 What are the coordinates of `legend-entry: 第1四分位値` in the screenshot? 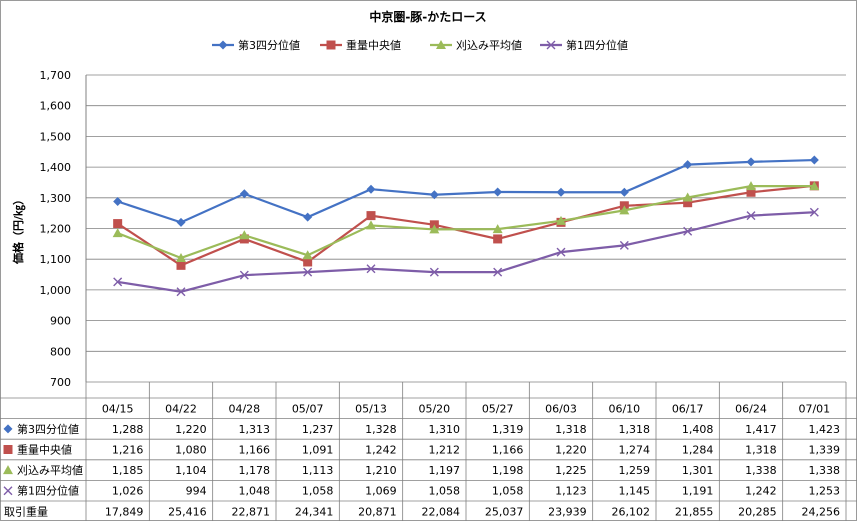 It's located at (584, 45).